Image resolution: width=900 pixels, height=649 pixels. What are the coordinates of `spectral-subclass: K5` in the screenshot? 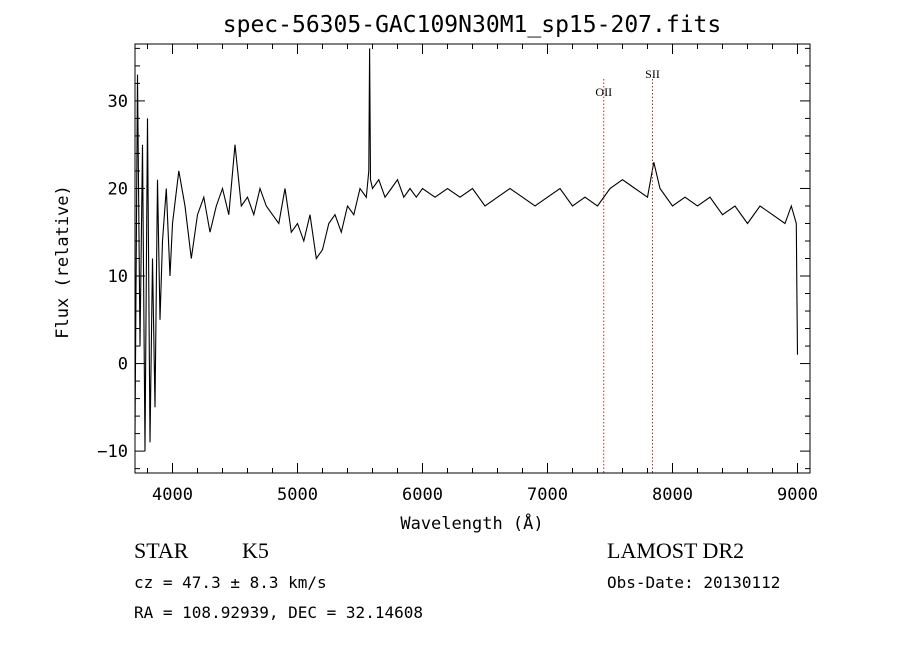 It's located at (255, 550).